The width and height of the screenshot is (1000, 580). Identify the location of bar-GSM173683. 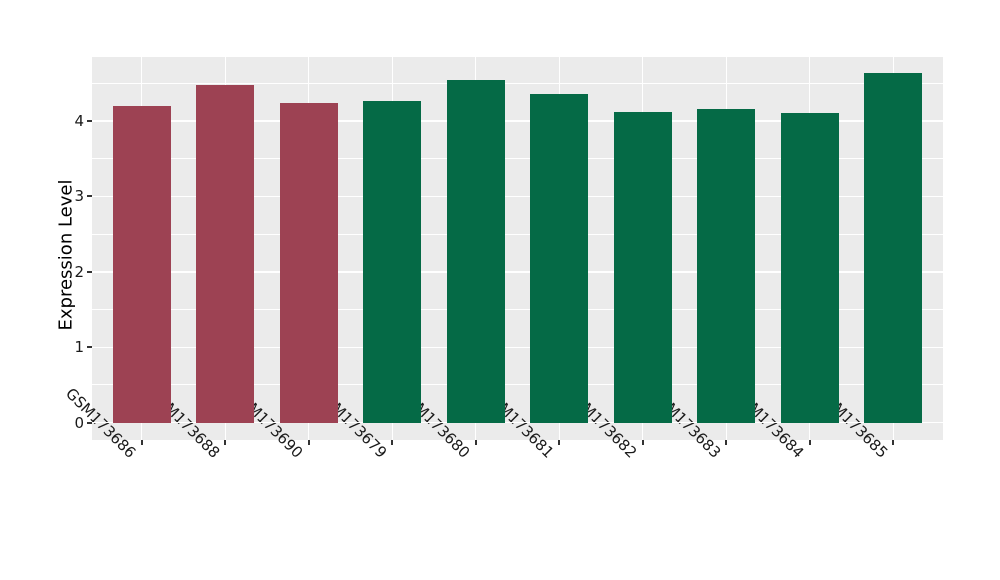
(726, 266).